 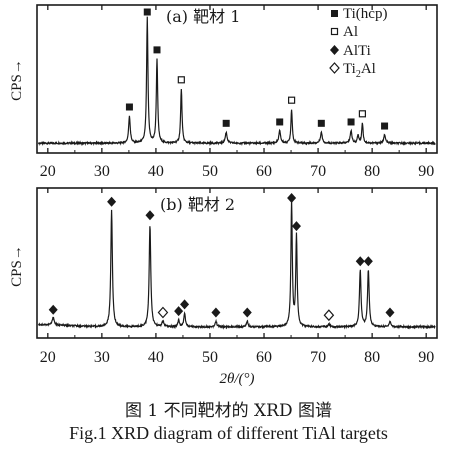 What do you see at coordinates (357, 51) in the screenshot?
I see `legend-label-alti: AlTi` at bounding box center [357, 51].